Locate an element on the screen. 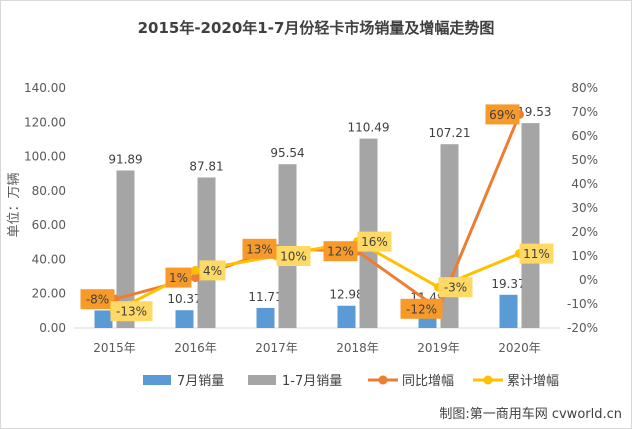 This screenshot has height=429, width=632. y2-tick-label: 30% is located at coordinates (584, 208).